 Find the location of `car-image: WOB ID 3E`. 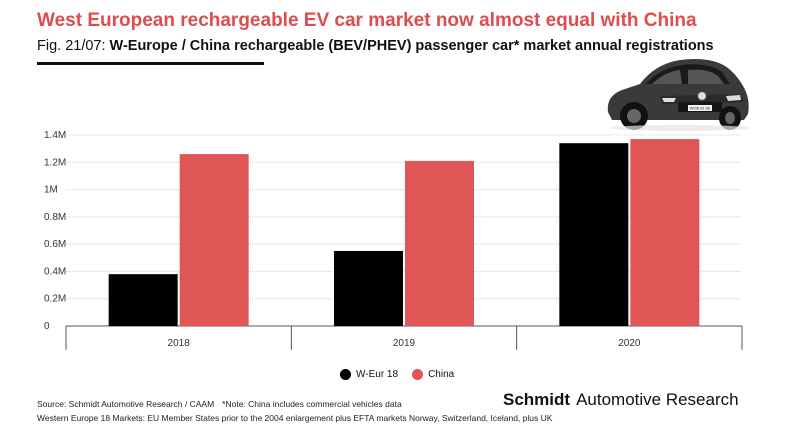

car-image: WOB ID 3E is located at coordinates (678, 95).